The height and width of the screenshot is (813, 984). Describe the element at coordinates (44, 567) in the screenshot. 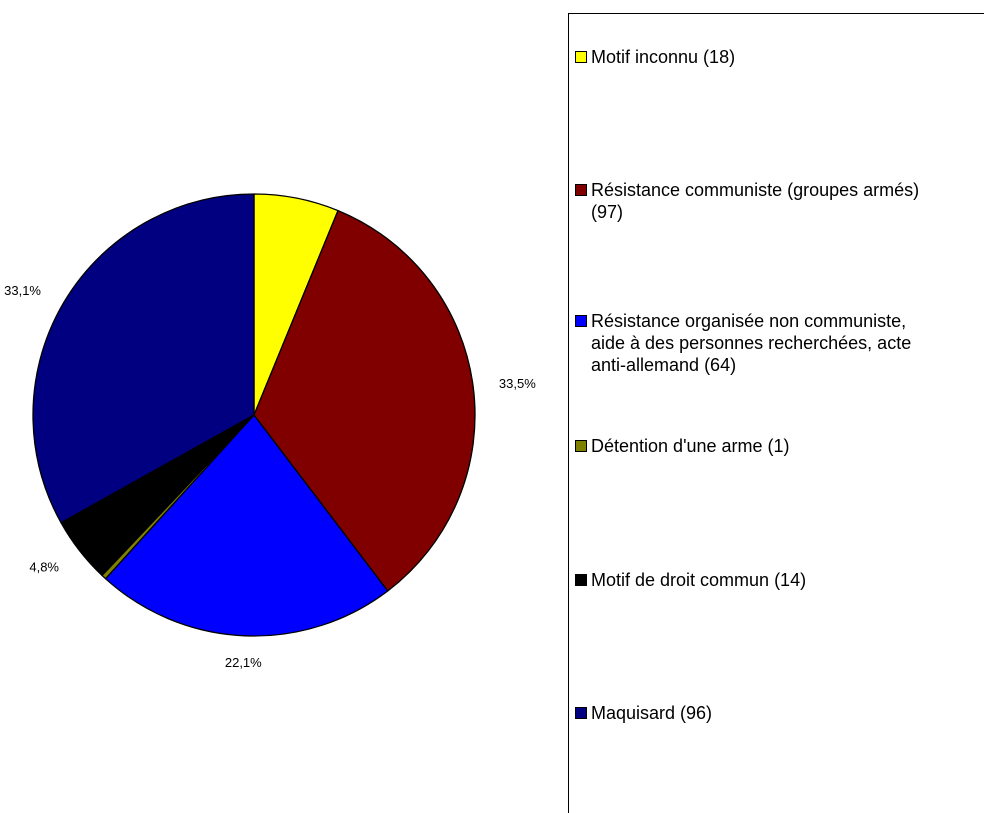

I see `pie-data-label-4: 4,8%` at that location.